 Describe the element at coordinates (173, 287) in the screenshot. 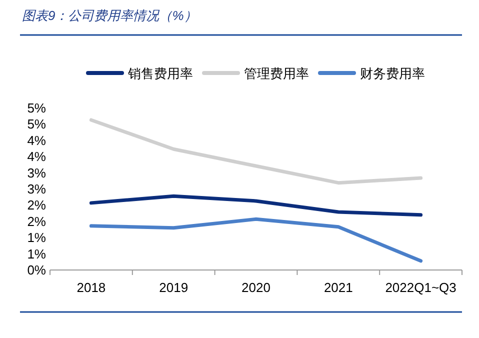

I see `x-tick-label: 2019` at that location.